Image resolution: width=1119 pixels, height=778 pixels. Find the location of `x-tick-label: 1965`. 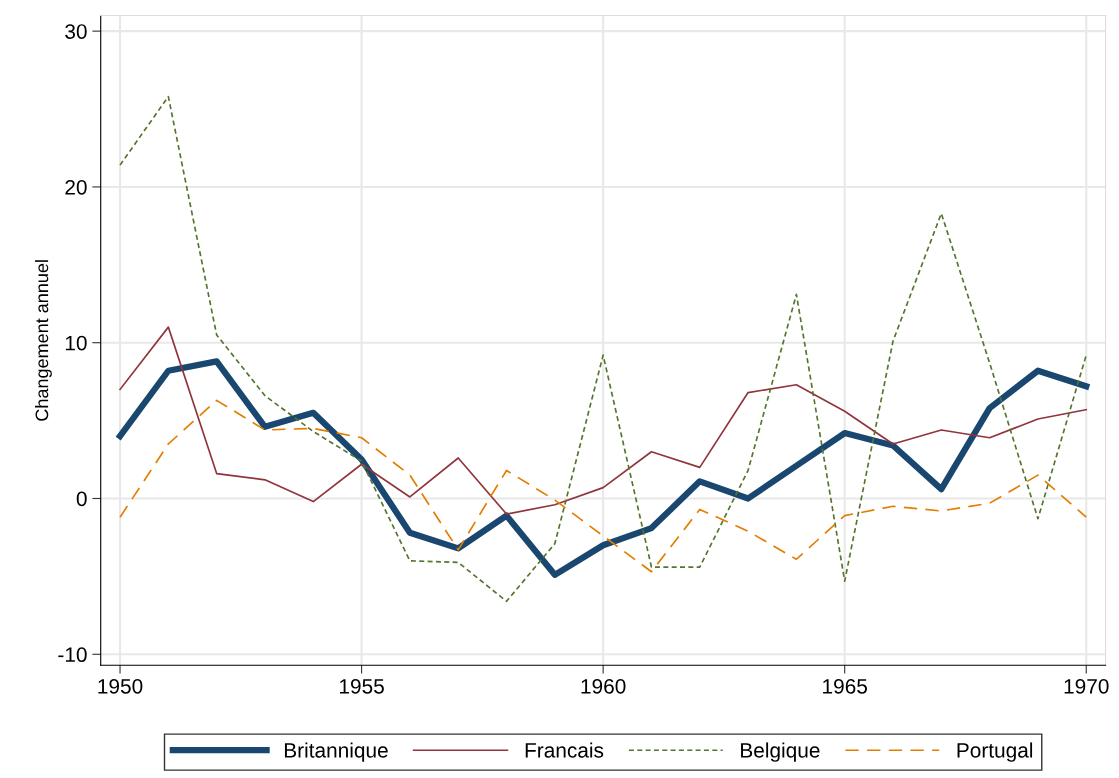

x-tick-label: 1965 is located at coordinates (845, 686).